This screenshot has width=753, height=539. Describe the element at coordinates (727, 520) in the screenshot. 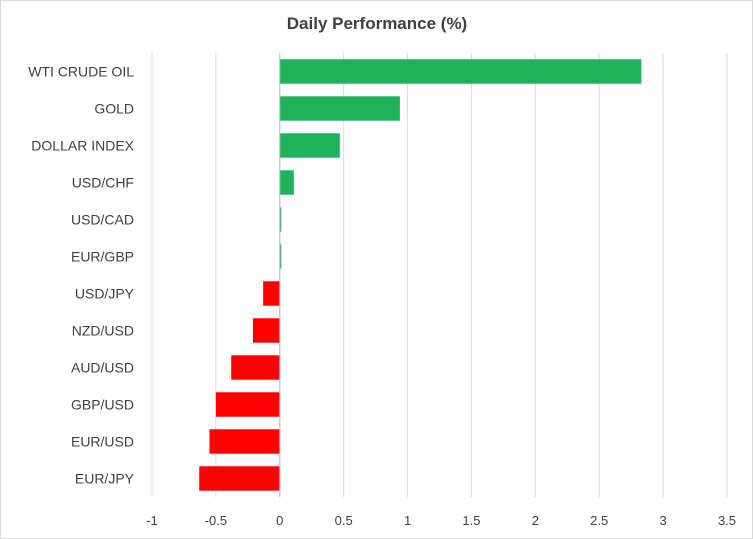

I see `x-tick-label: 3.5` at that location.